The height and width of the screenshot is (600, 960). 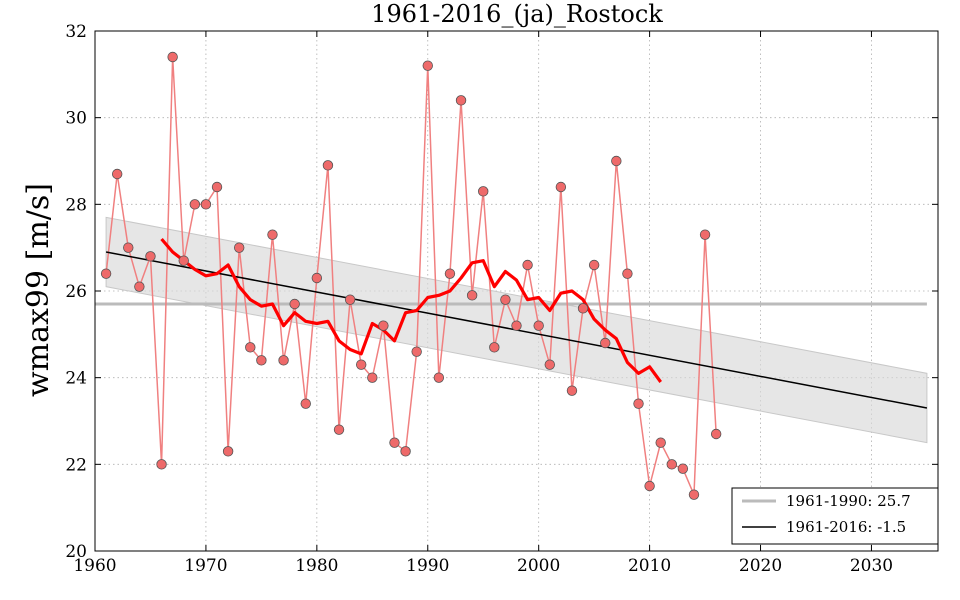 I want to click on y-tick-label: 32, so click(x=76, y=32).